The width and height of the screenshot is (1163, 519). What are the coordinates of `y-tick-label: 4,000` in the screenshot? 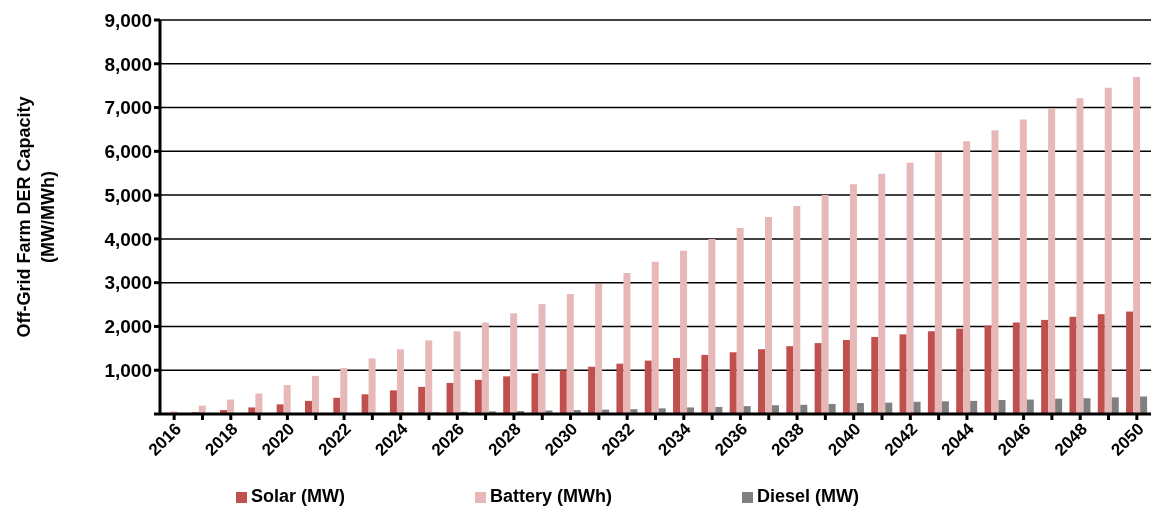 It's located at (128, 239).